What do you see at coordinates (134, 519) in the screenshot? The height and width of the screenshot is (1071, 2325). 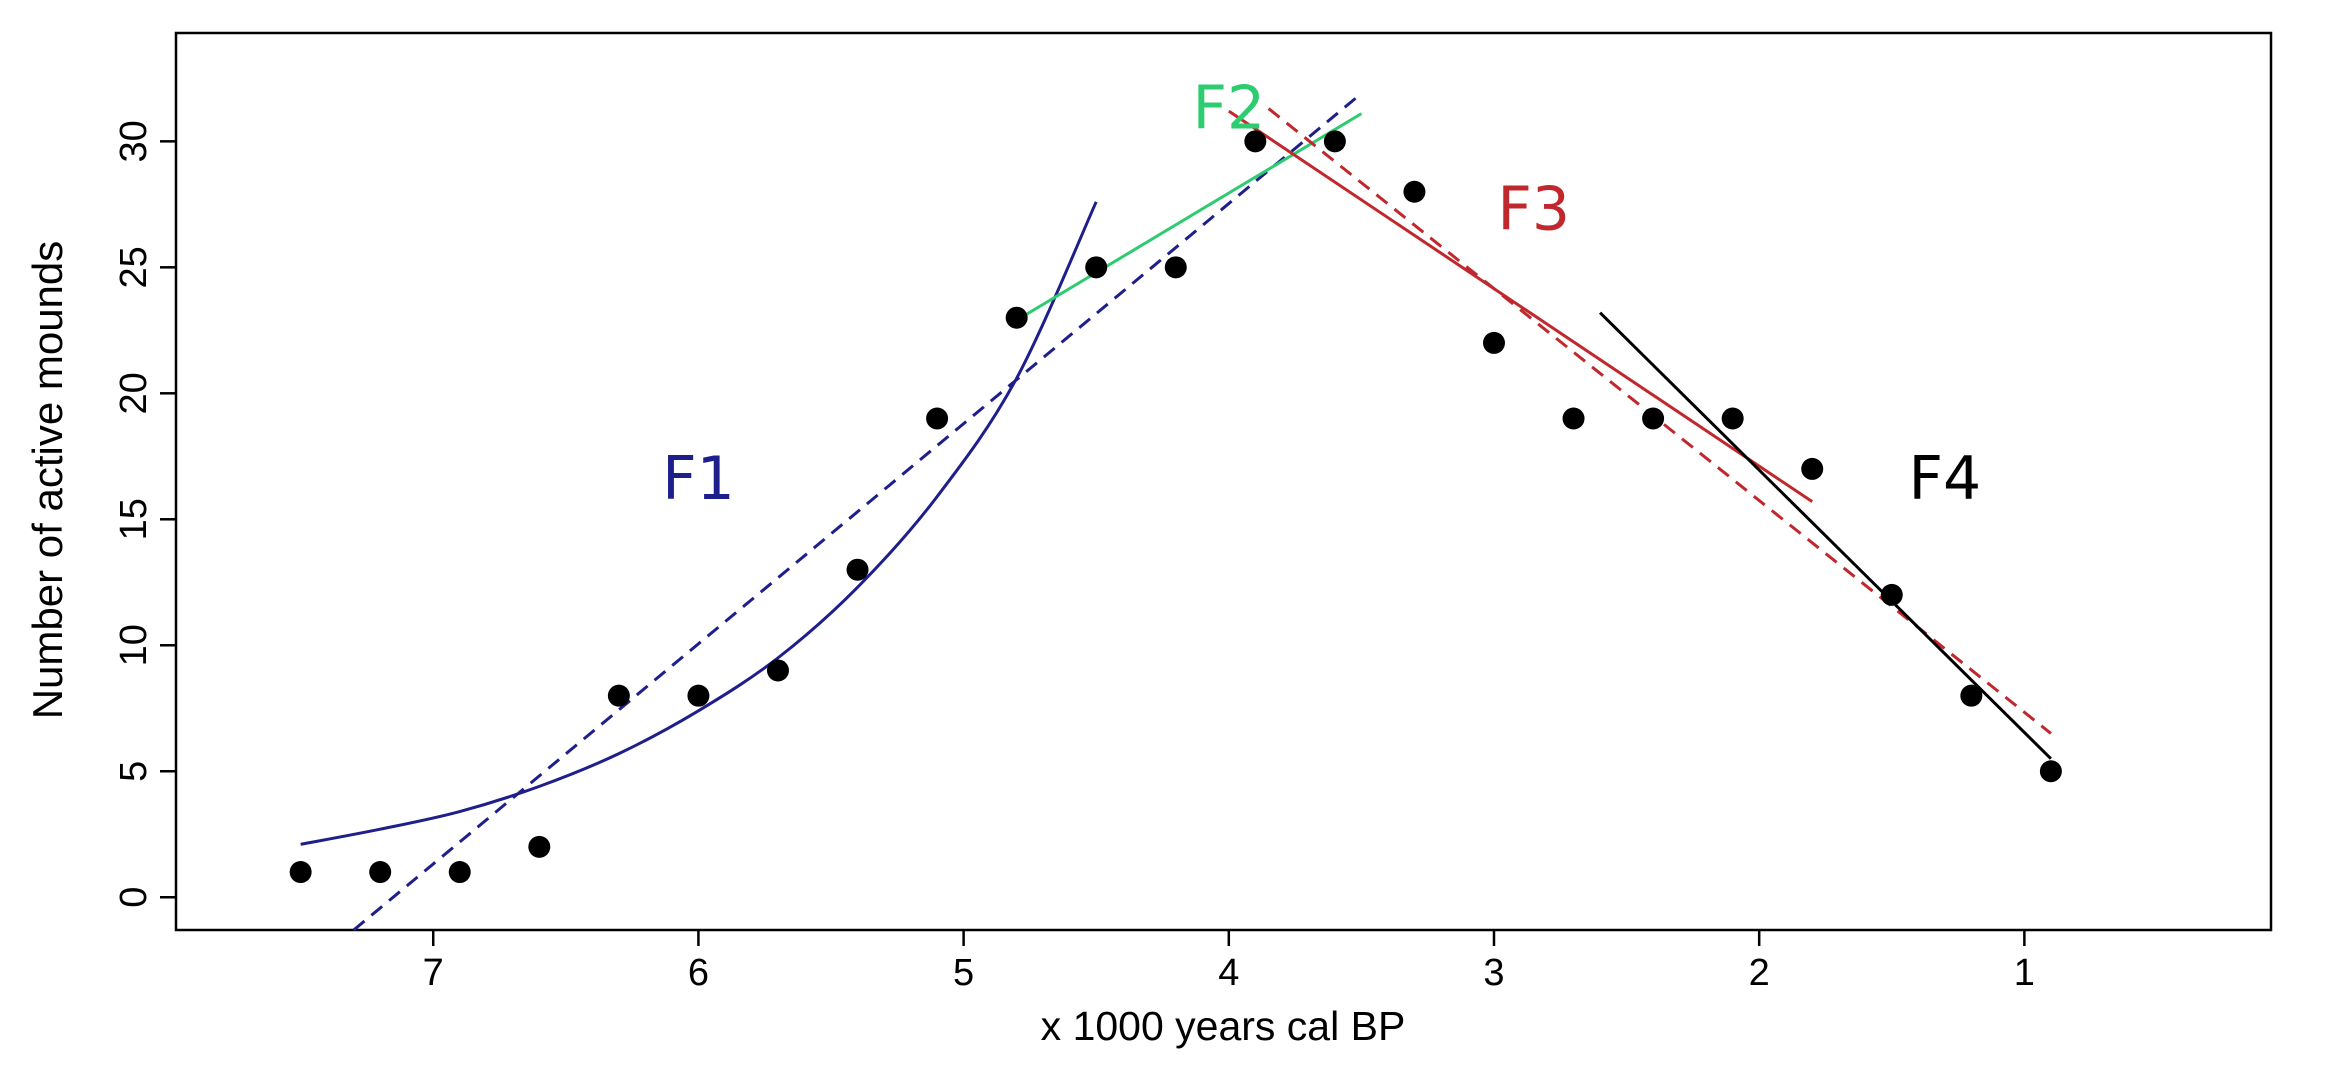 I see `y-tick-label: 15` at bounding box center [134, 519].